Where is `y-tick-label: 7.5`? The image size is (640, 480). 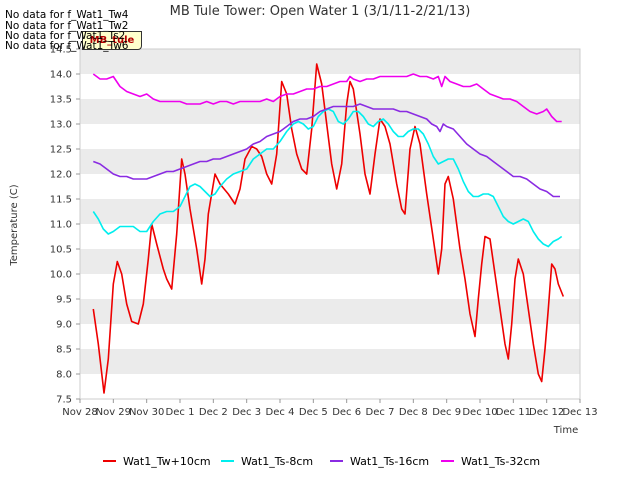 y-tick-label: 7.5 is located at coordinates (64, 400).